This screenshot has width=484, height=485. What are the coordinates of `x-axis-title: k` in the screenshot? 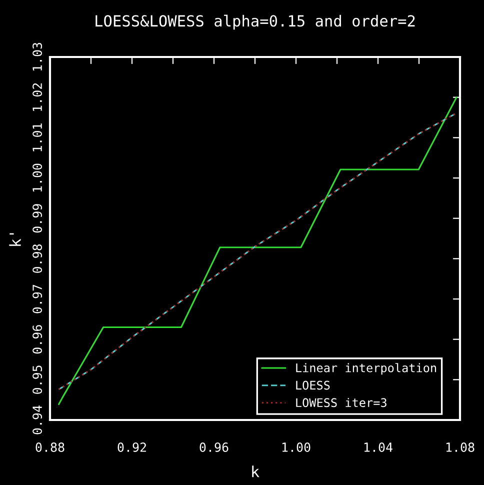 It's located at (256, 472).